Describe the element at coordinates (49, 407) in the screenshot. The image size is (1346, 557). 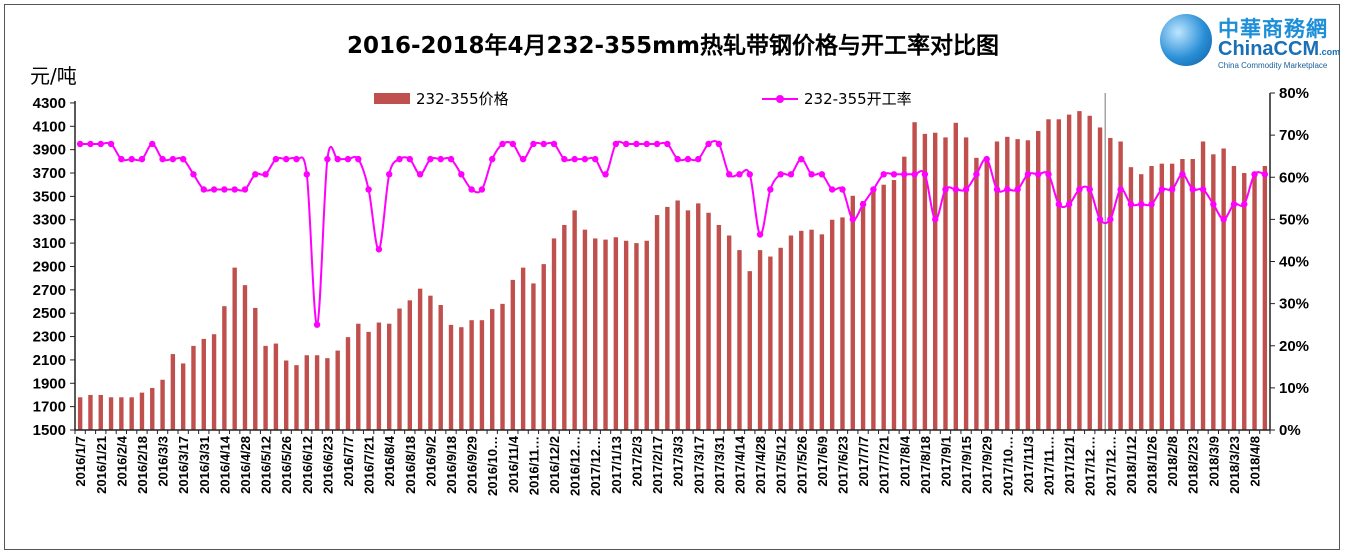
I see `y-tick-label: 1700` at that location.